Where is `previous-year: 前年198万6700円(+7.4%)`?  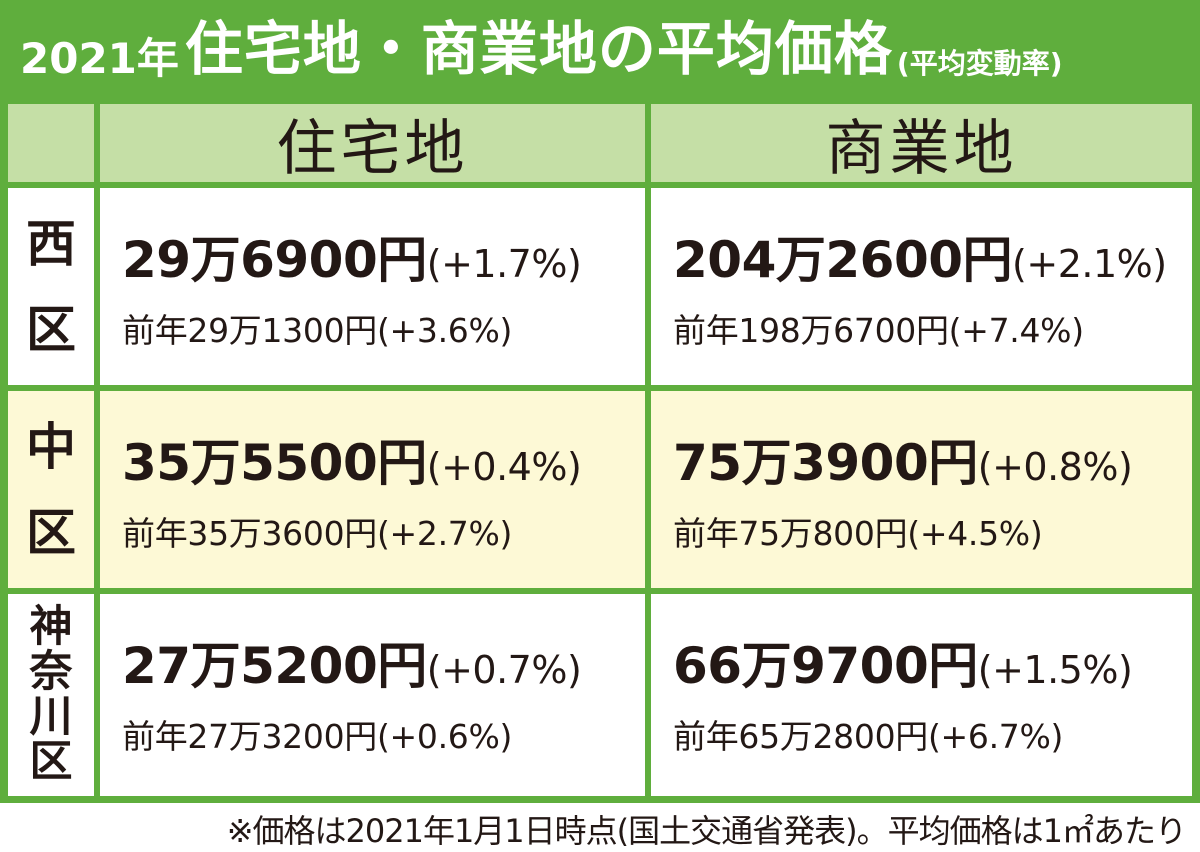 previous-year: 前年198万6700円(+7.4%) is located at coordinates (878, 330).